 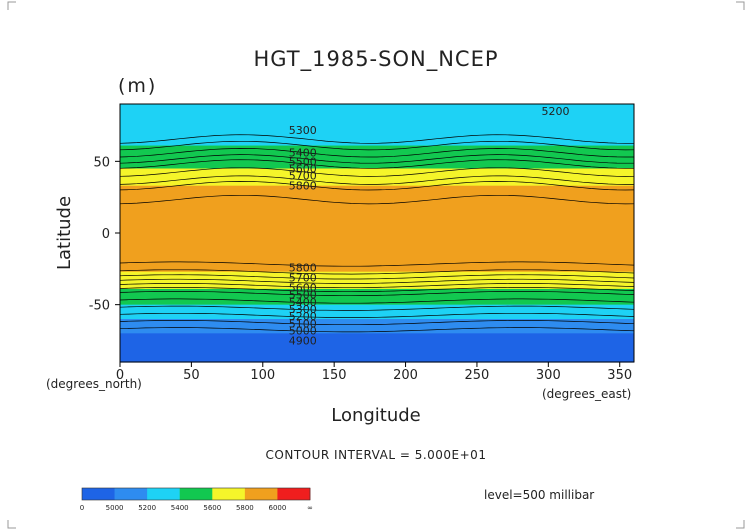 What do you see at coordinates (101, 162) in the screenshot?
I see `y-tick-label: 50` at bounding box center [101, 162].